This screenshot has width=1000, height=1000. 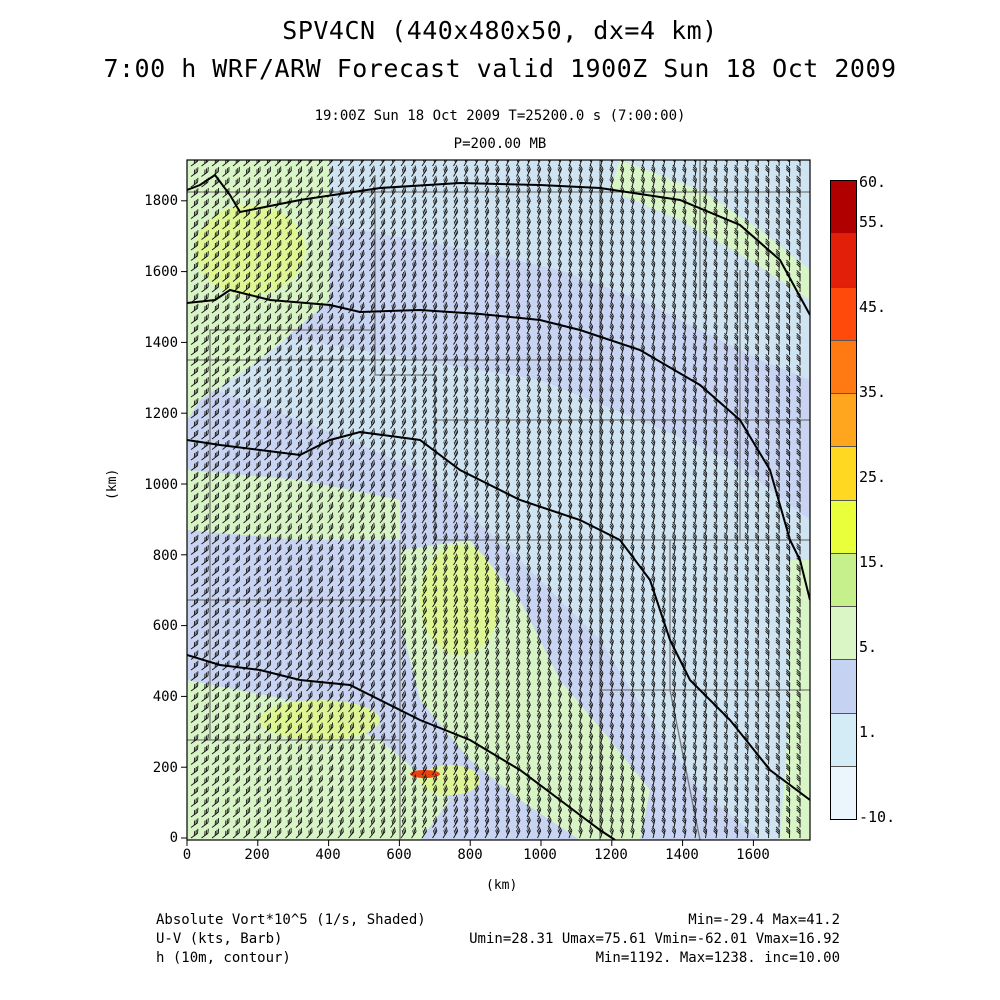 I want to click on colorbar-segment, so click(x=843, y=739).